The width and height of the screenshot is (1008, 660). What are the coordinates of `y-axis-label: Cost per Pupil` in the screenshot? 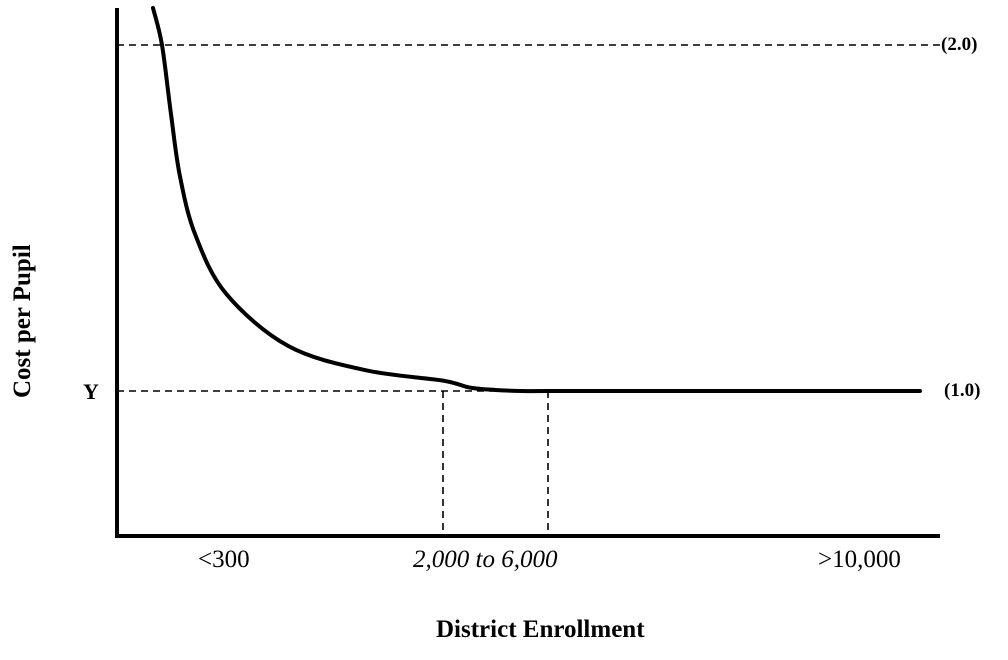 It's located at (22, 321).